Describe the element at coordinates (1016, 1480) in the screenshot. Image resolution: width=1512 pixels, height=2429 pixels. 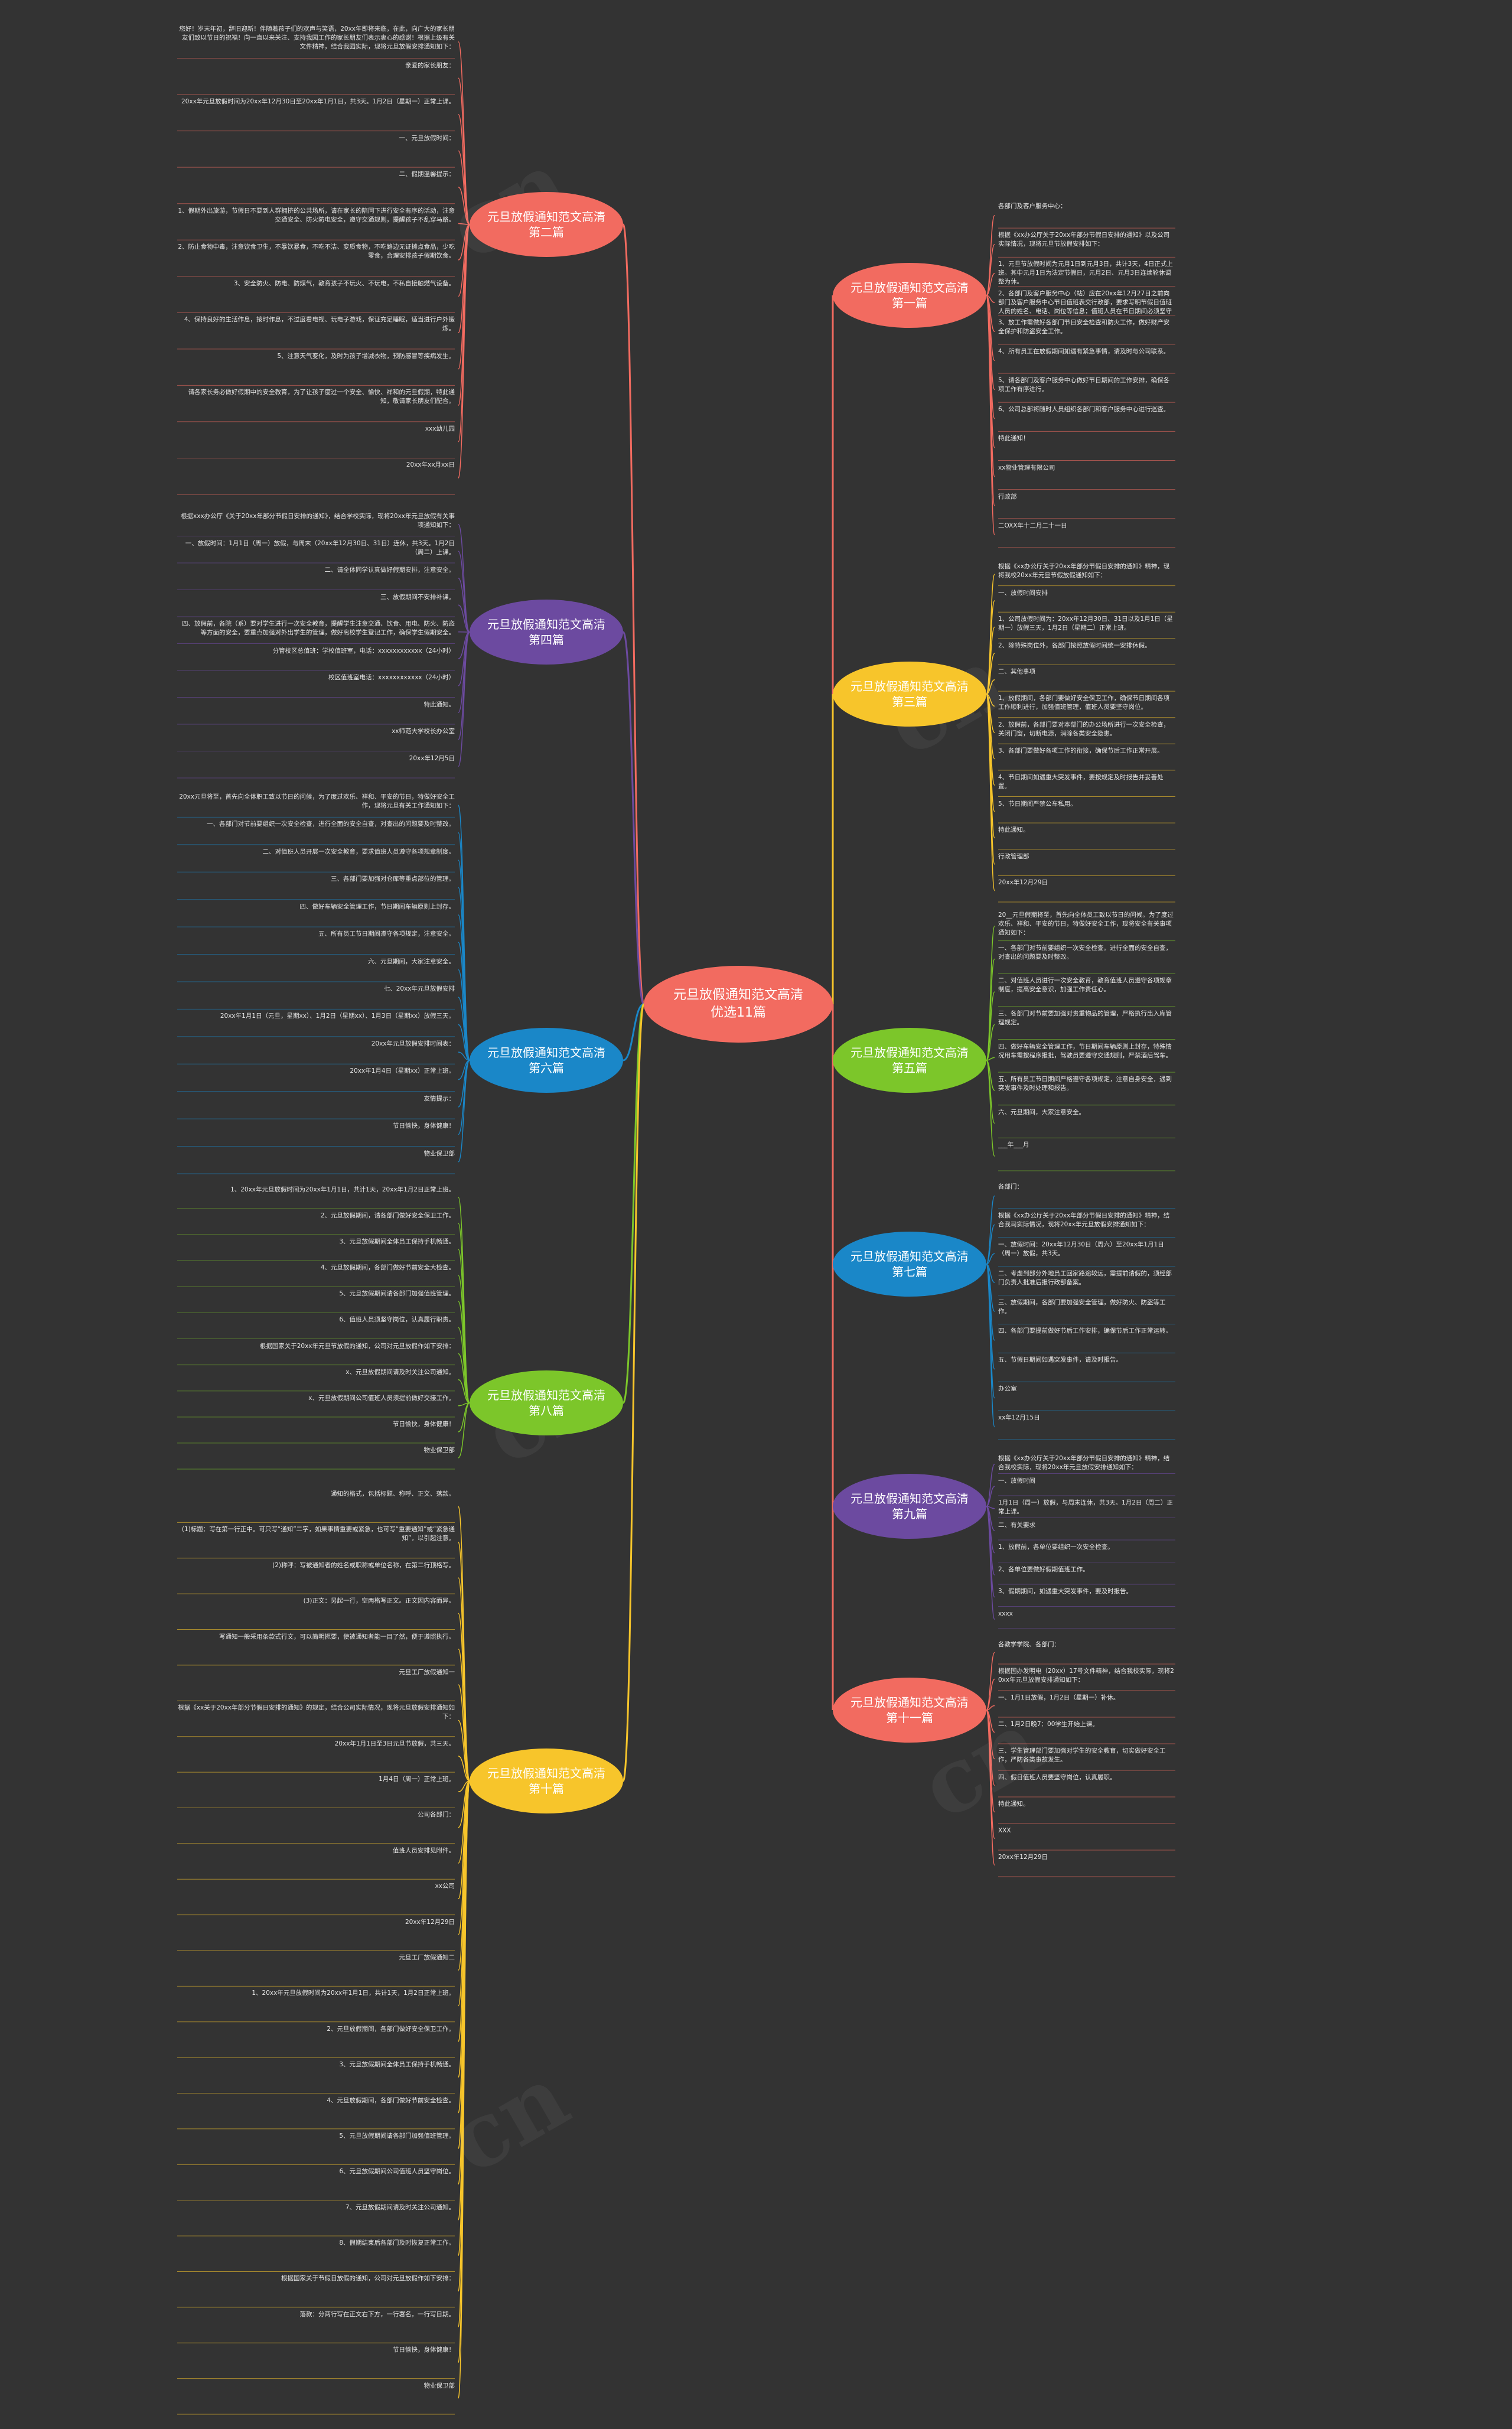
I see `leaf-text: 一、放假时间` at that location.